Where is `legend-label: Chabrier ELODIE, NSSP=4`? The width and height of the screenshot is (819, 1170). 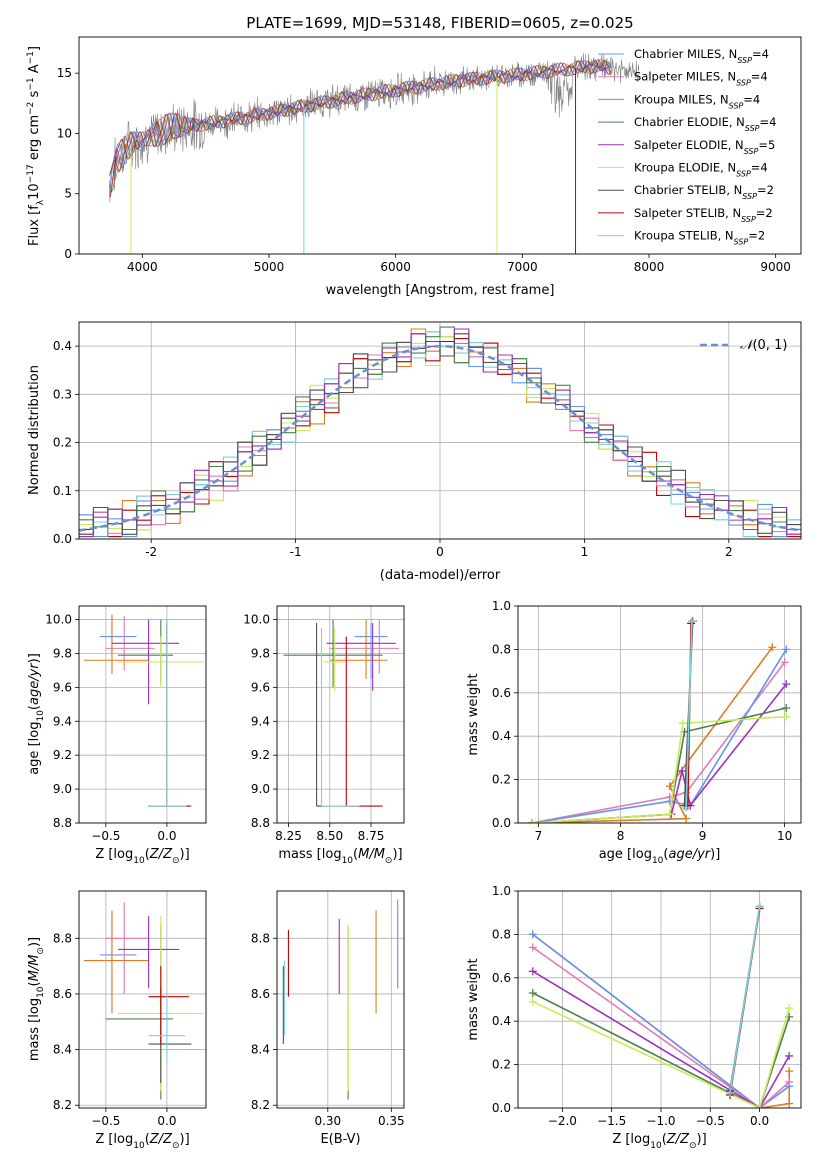
legend-label: Chabrier ELODIE, NSSP=4 is located at coordinates (705, 124).